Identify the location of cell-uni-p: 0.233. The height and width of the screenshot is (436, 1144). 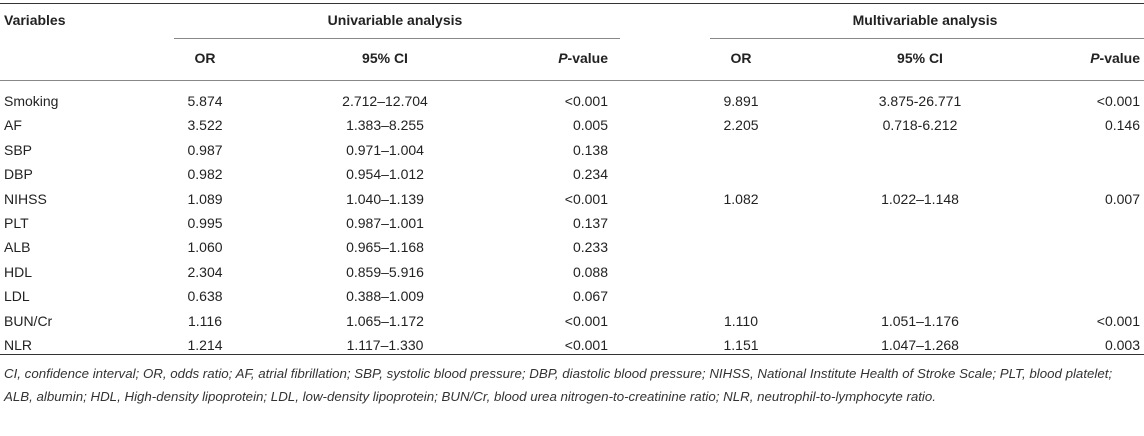
(590, 247).